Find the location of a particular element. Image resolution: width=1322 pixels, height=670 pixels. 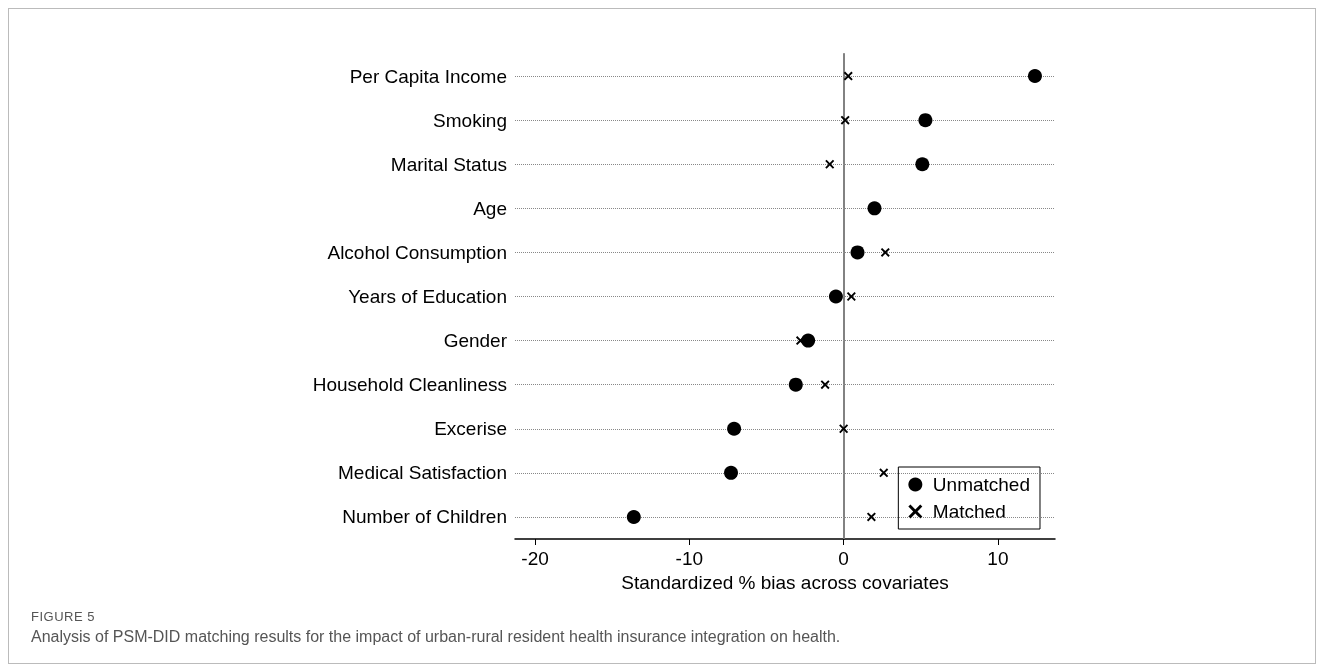

x-tick-label: 0 is located at coordinates (843, 558).